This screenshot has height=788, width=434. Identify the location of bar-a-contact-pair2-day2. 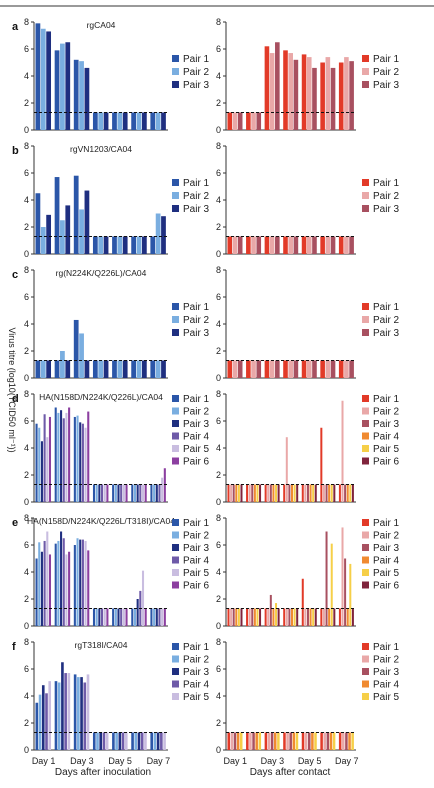
(253, 121).